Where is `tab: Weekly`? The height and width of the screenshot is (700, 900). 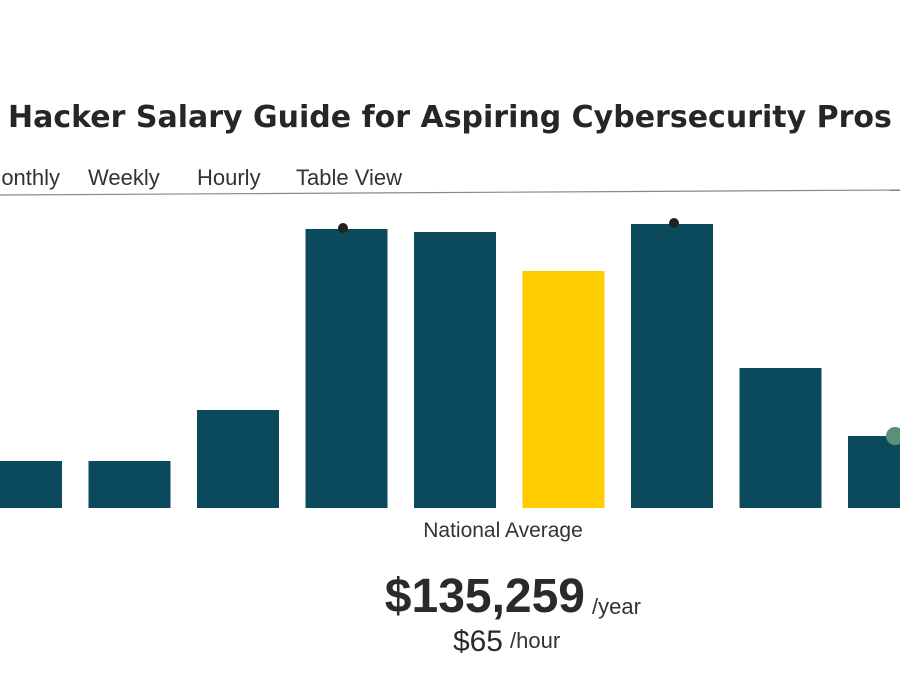
tab: Weekly is located at coordinates (124, 177).